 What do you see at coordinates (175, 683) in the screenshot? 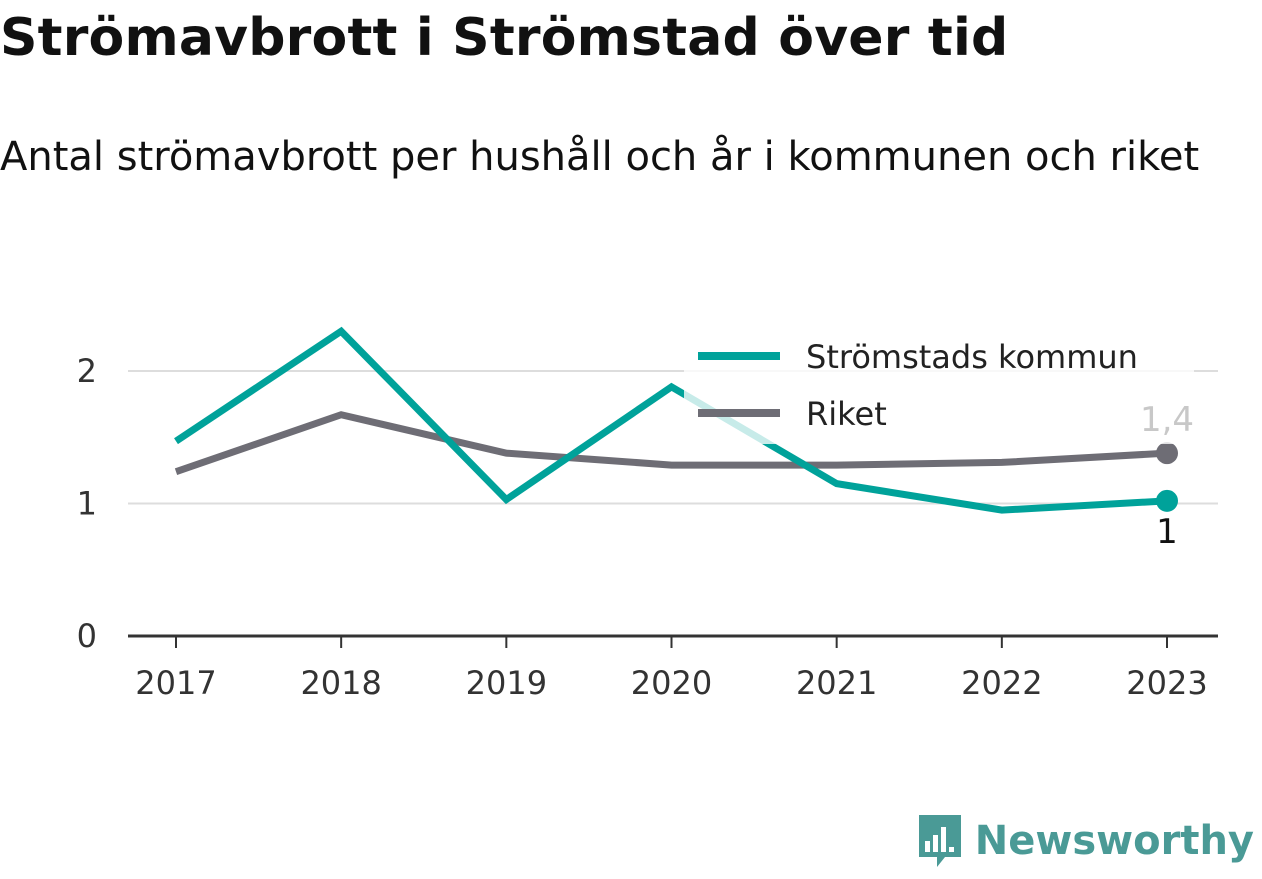
I see `x-tick-label-2017: 2017` at bounding box center [175, 683].